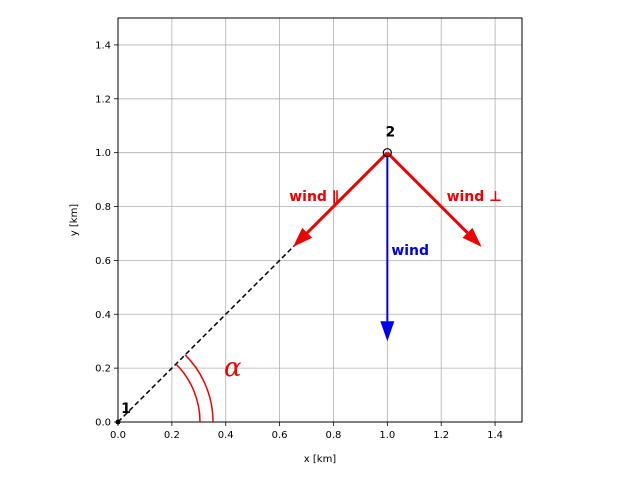  I want to click on x-tick-label: 1.0, so click(387, 435).